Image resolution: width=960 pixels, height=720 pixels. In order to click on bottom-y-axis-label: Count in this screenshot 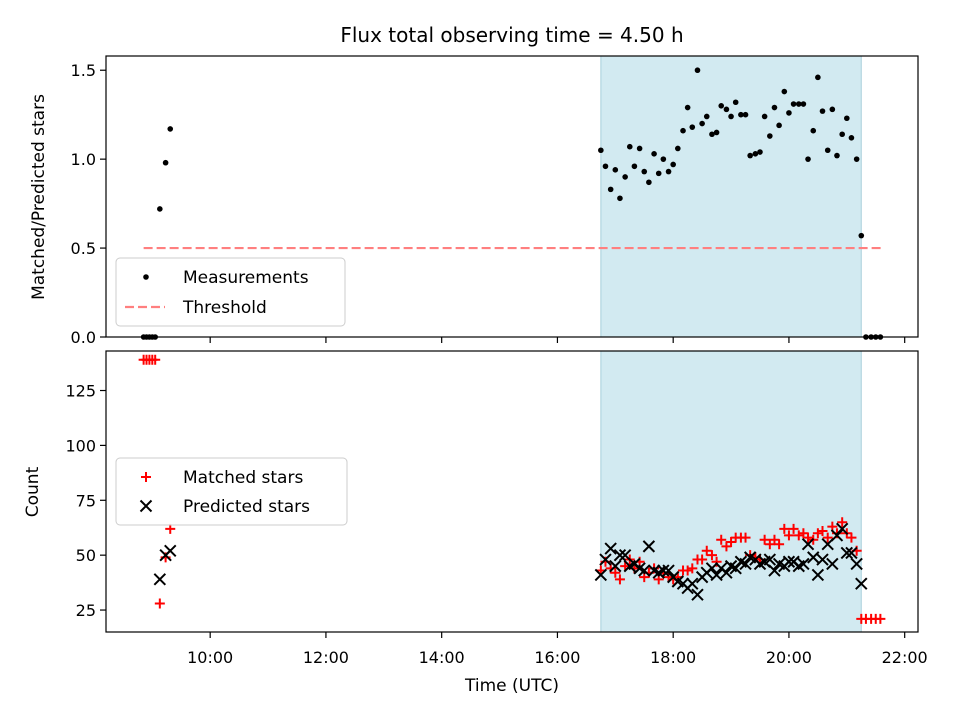, I will do `click(33, 491)`.